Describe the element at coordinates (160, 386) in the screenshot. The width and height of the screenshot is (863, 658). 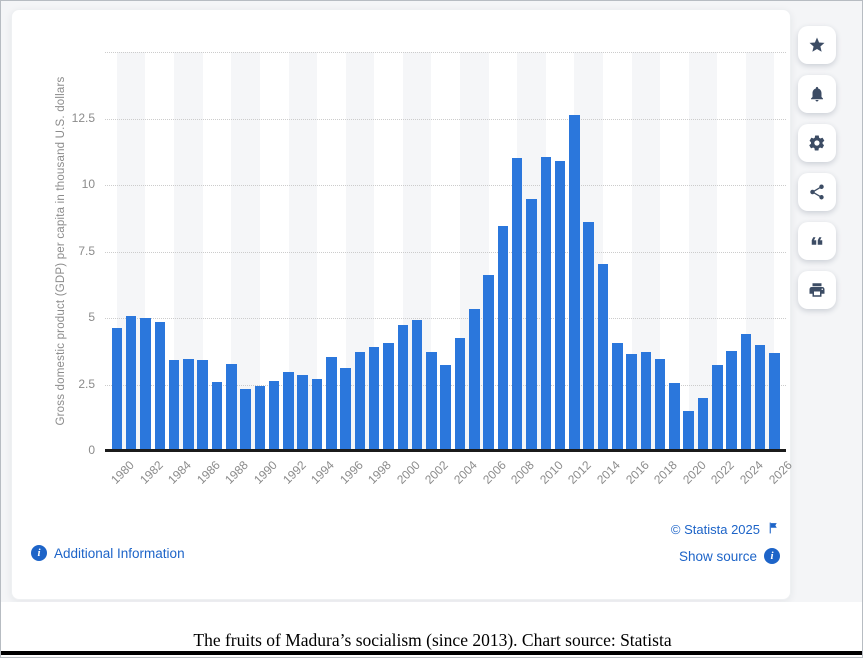
I see `bar-1983` at that location.